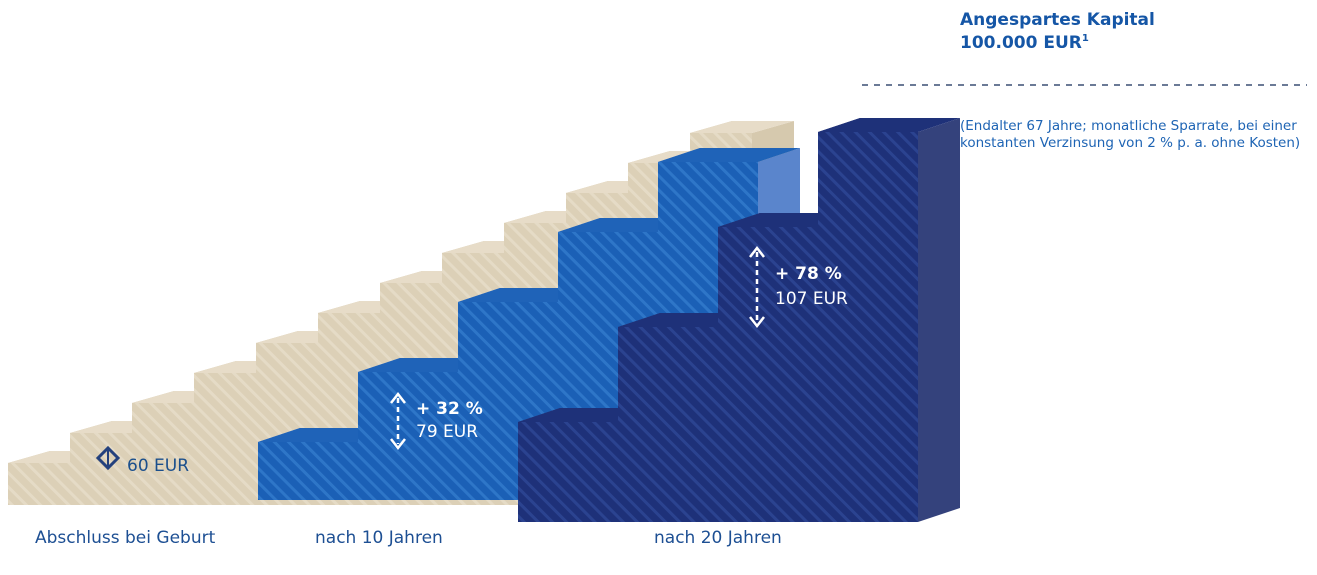  I want to click on monthly-rate-birth: 60 EUR, so click(158, 466).